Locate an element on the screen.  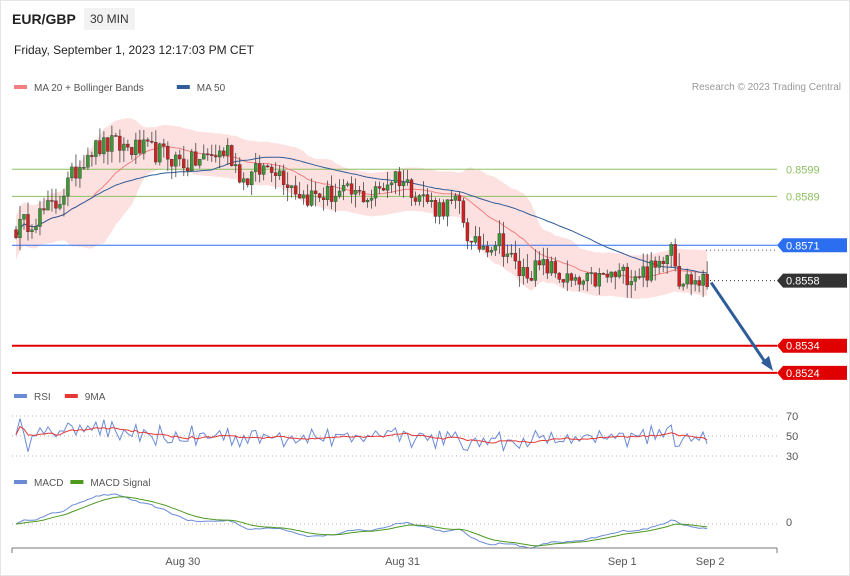
rsi-tick-1: 50 is located at coordinates (792, 437).